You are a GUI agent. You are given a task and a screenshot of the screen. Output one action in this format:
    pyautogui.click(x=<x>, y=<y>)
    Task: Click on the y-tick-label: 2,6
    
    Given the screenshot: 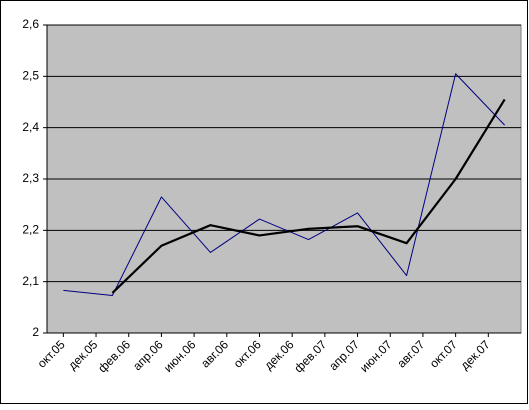 What is the action you would take?
    pyautogui.click(x=30, y=24)
    